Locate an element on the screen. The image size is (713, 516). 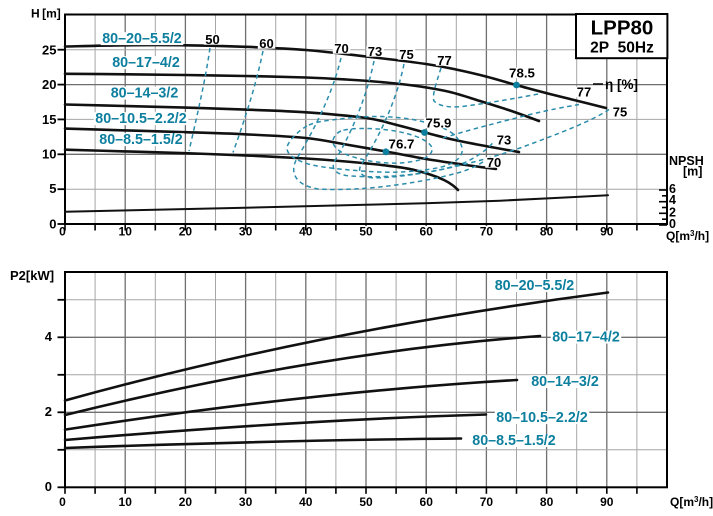
svg-text: 6 is located at coordinates (672, 189).